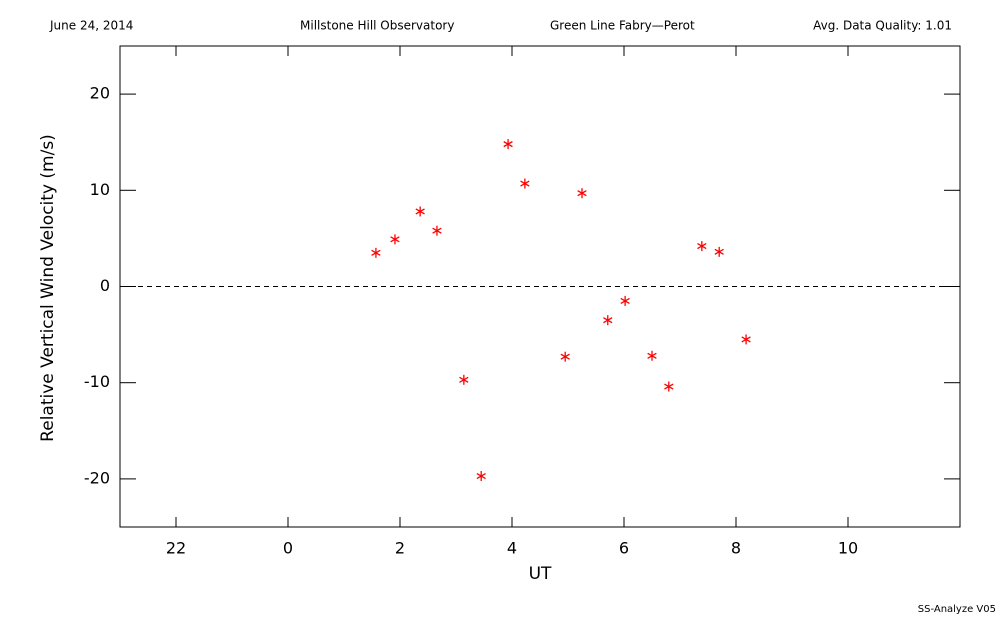 This screenshot has width=1000, height=625. What do you see at coordinates (377, 26) in the screenshot?
I see `header-site: Millstone Hill Observatory` at bounding box center [377, 26].